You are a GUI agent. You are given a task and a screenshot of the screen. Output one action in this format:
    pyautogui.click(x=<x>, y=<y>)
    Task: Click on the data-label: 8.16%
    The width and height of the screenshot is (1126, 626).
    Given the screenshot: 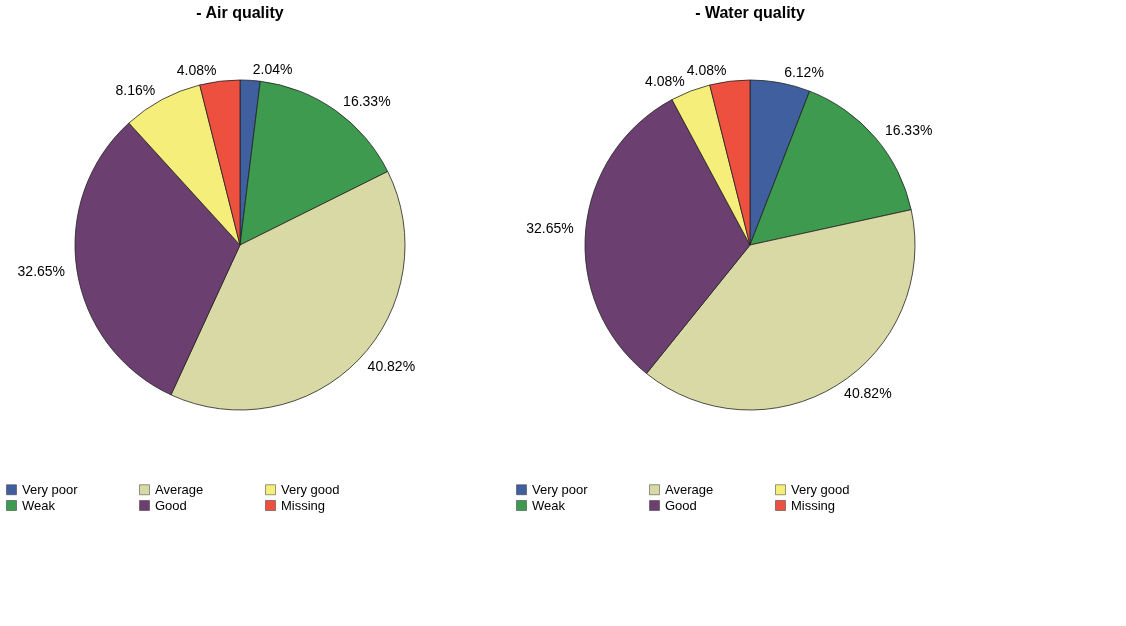 What is the action you would take?
    pyautogui.click(x=135, y=89)
    